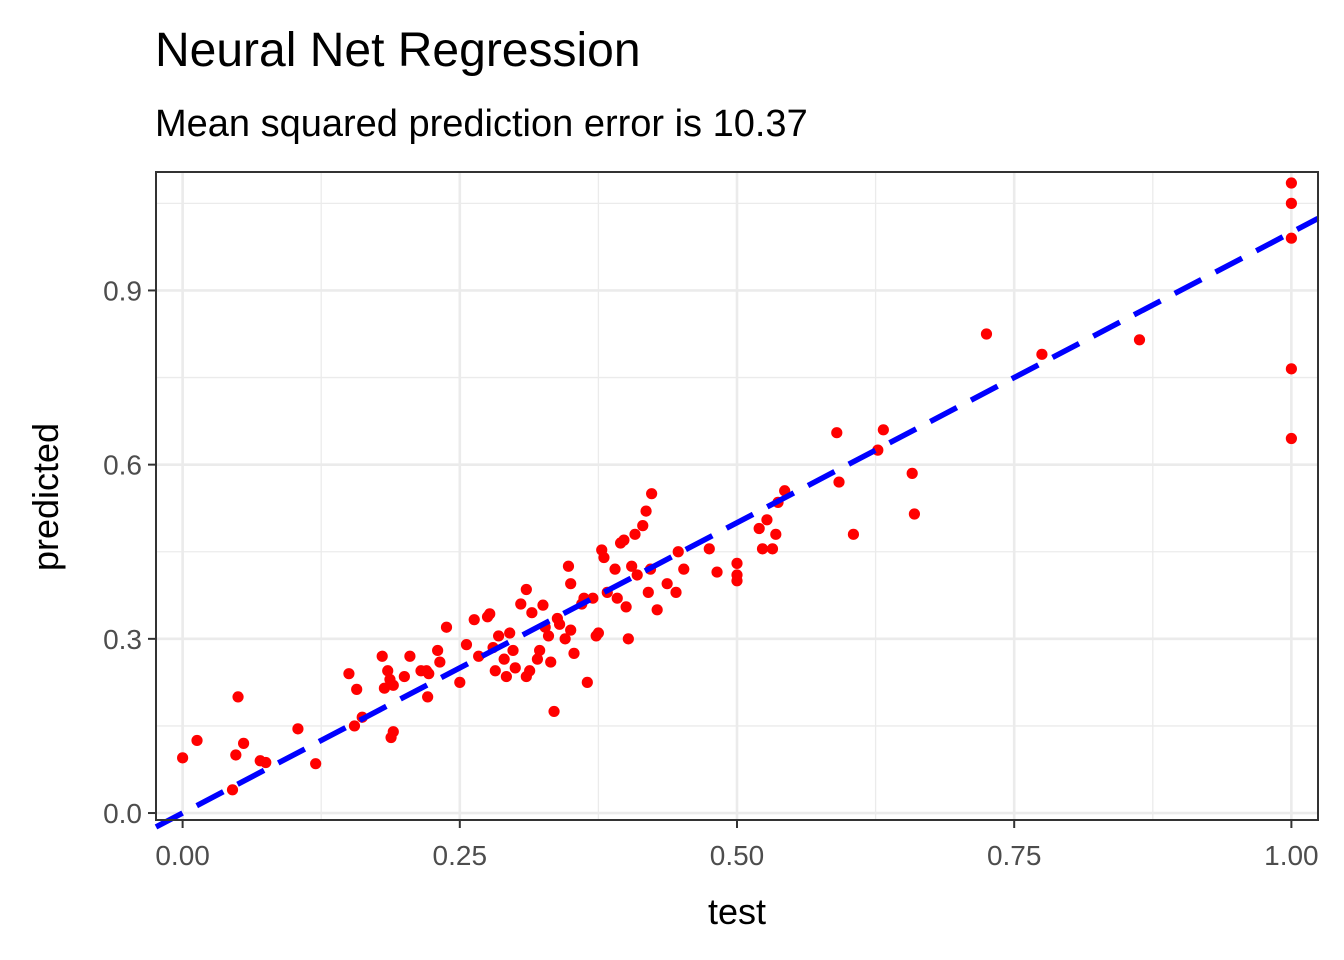 Image resolution: width=1344 pixels, height=960 pixels. Describe the element at coordinates (737, 911) in the screenshot. I see `x-axis-title: test` at that location.